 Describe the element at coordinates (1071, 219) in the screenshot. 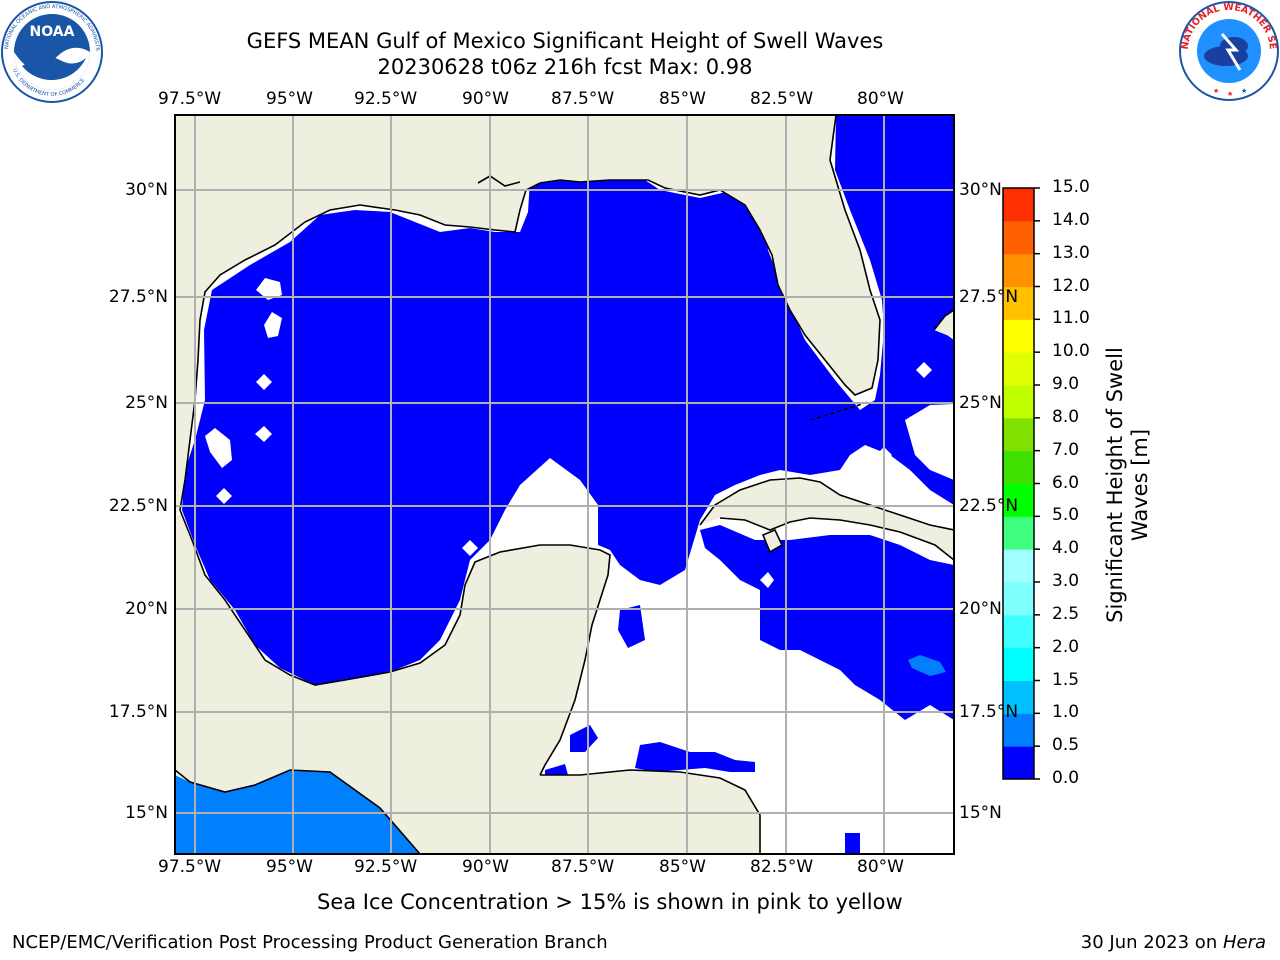

I see `colorbar-tick-label: 14.0` at that location.